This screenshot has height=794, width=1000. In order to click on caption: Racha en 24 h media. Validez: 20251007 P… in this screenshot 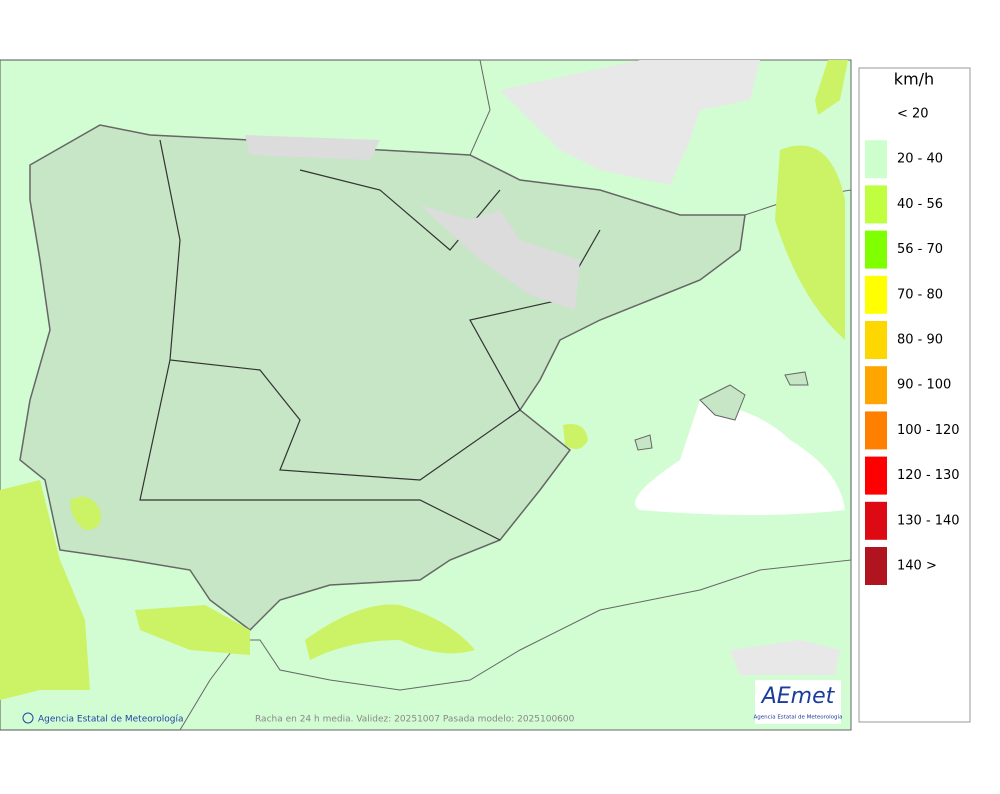, I will do `click(415, 720)`.